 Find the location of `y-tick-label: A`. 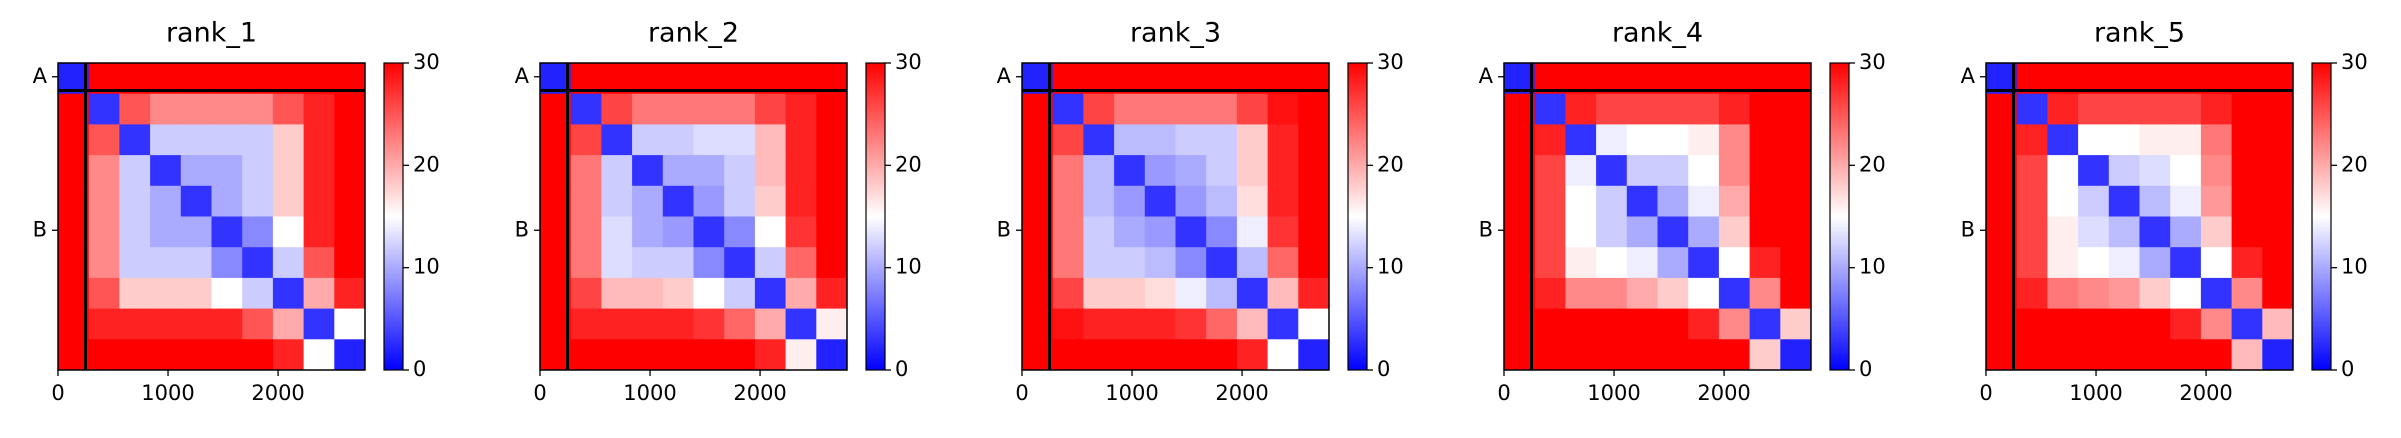

y-tick-label: A is located at coordinates (1486, 76).